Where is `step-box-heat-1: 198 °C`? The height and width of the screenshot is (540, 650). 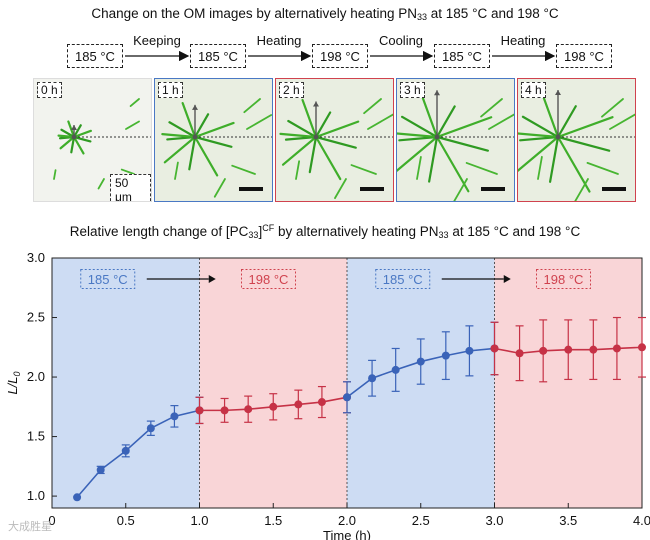 step-box-heat-1: 198 °C is located at coordinates (340, 56).